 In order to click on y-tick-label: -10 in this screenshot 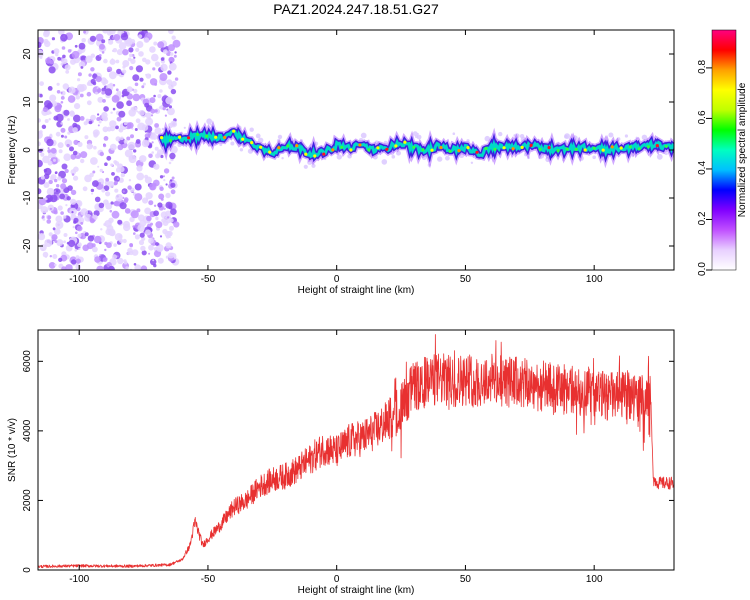, I will do `click(27, 197)`.